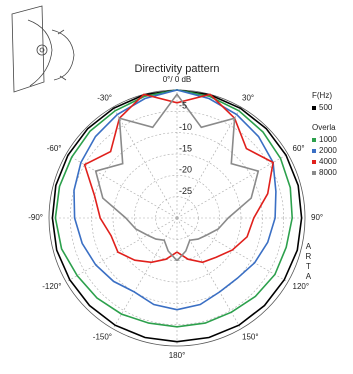 This screenshot has width=353, height=374. Describe the element at coordinates (51, 286) in the screenshot. I see `theta-tick-label: -120°` at that location.